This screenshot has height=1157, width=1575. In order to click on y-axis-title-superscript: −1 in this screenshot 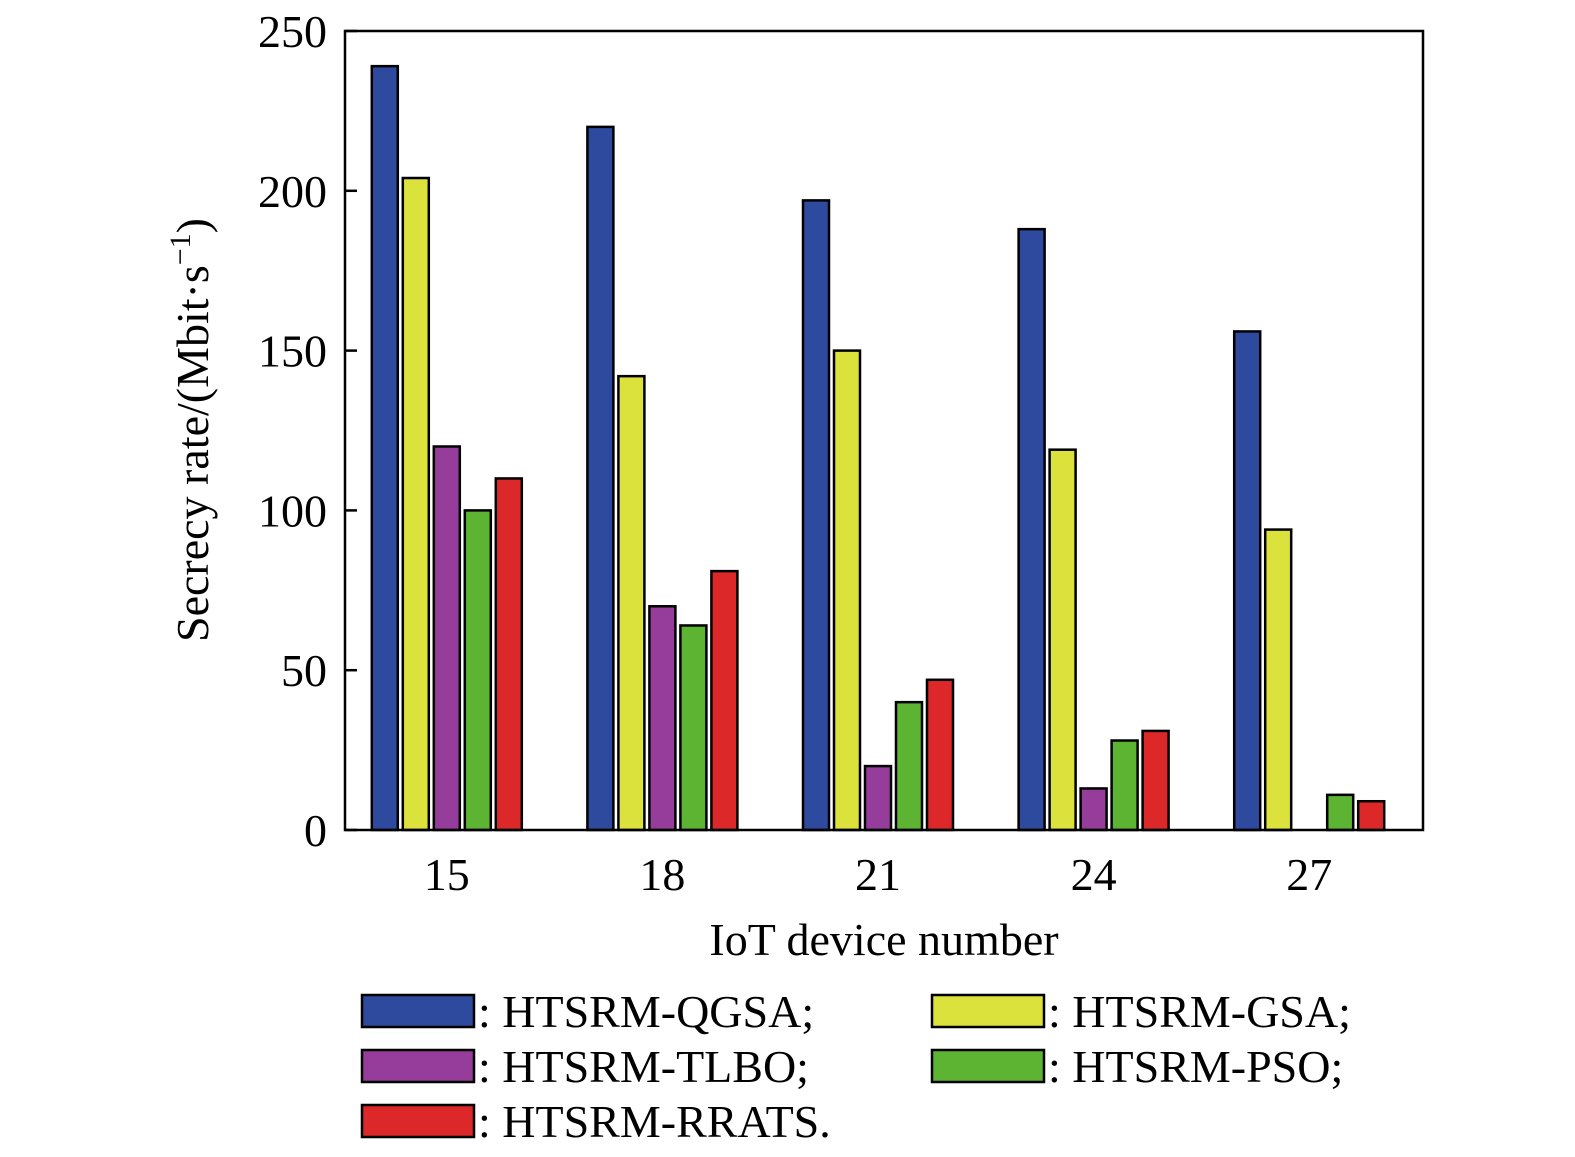, I will do `click(180, 249)`.